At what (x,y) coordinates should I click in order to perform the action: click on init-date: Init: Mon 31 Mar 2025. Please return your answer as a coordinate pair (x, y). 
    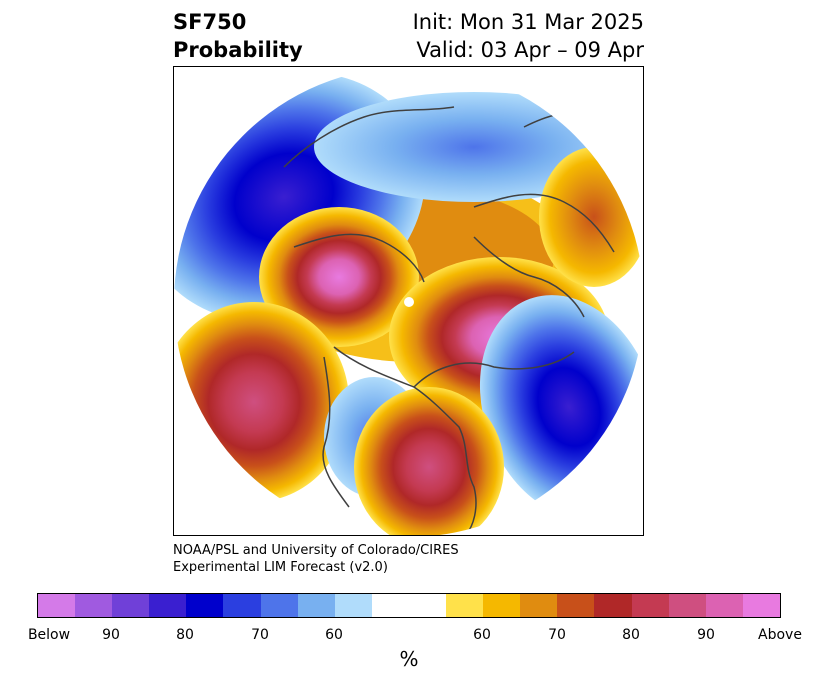
    Looking at the image, I should click on (528, 22).